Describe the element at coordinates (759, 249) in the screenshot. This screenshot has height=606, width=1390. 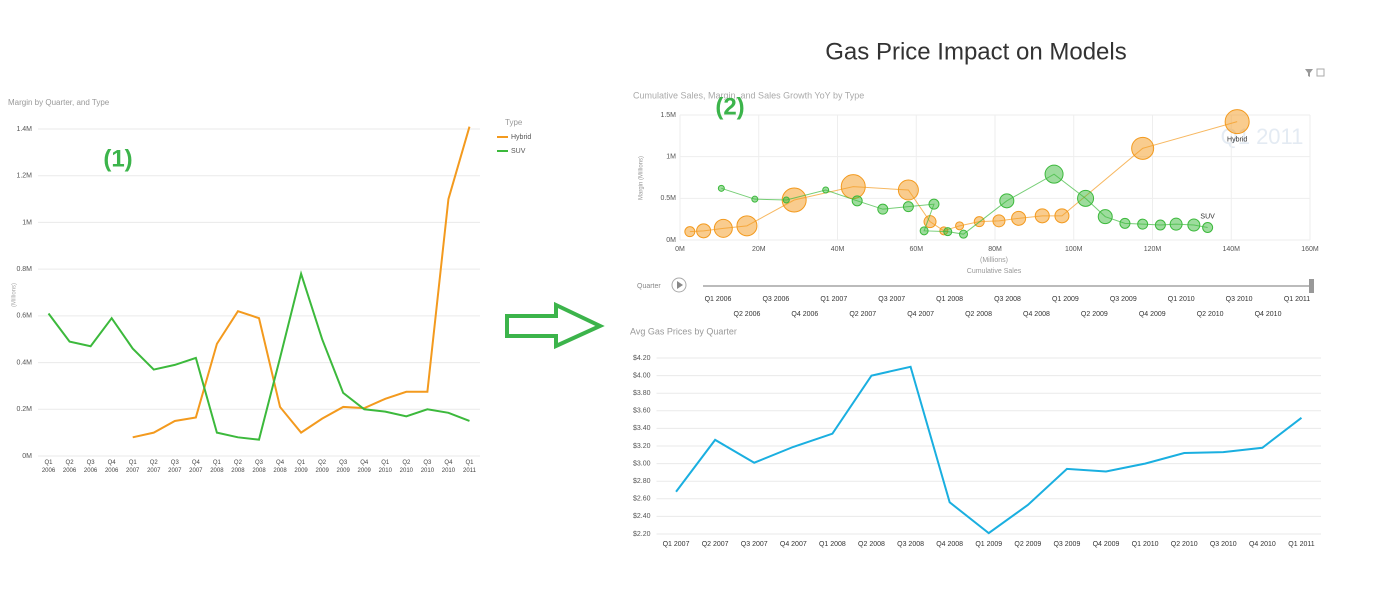
I see `x-tick-label: 20M` at that location.